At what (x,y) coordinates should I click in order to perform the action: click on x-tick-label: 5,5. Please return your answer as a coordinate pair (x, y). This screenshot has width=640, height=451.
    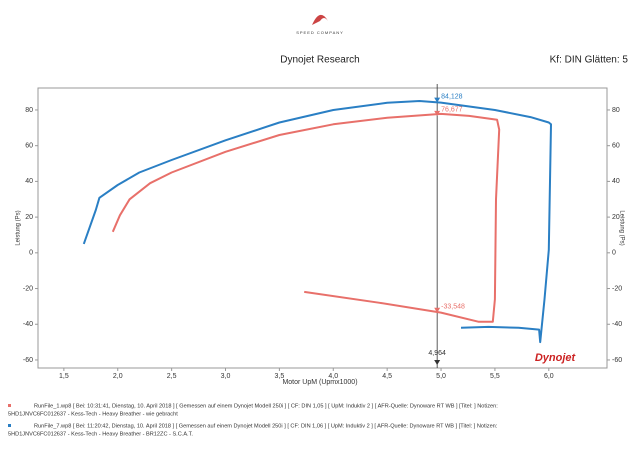
    Looking at the image, I should click on (495, 376).